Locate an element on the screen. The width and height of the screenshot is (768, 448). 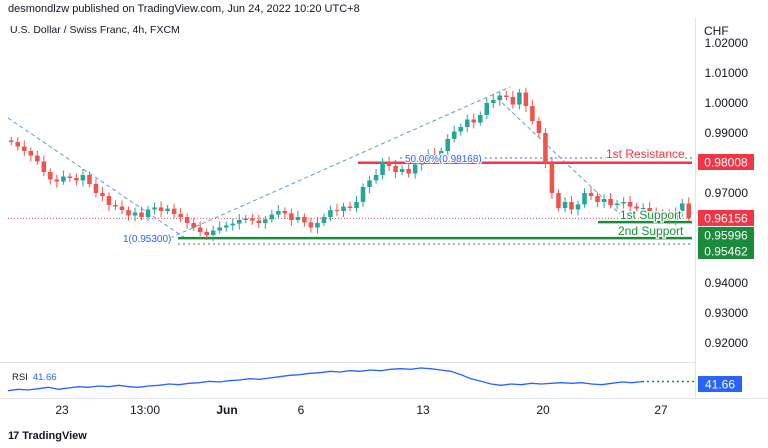
rsi-line is located at coordinates (325, 379).